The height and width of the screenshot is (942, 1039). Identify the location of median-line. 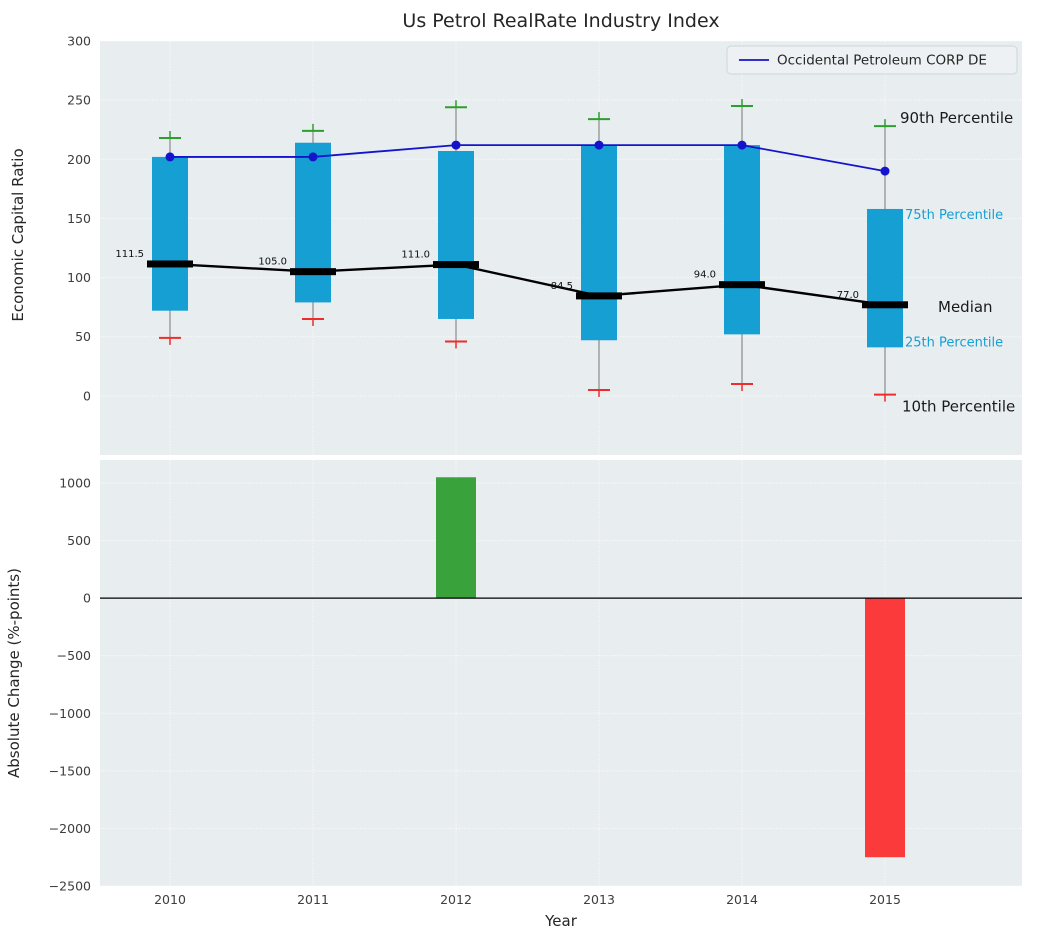
(527, 284).